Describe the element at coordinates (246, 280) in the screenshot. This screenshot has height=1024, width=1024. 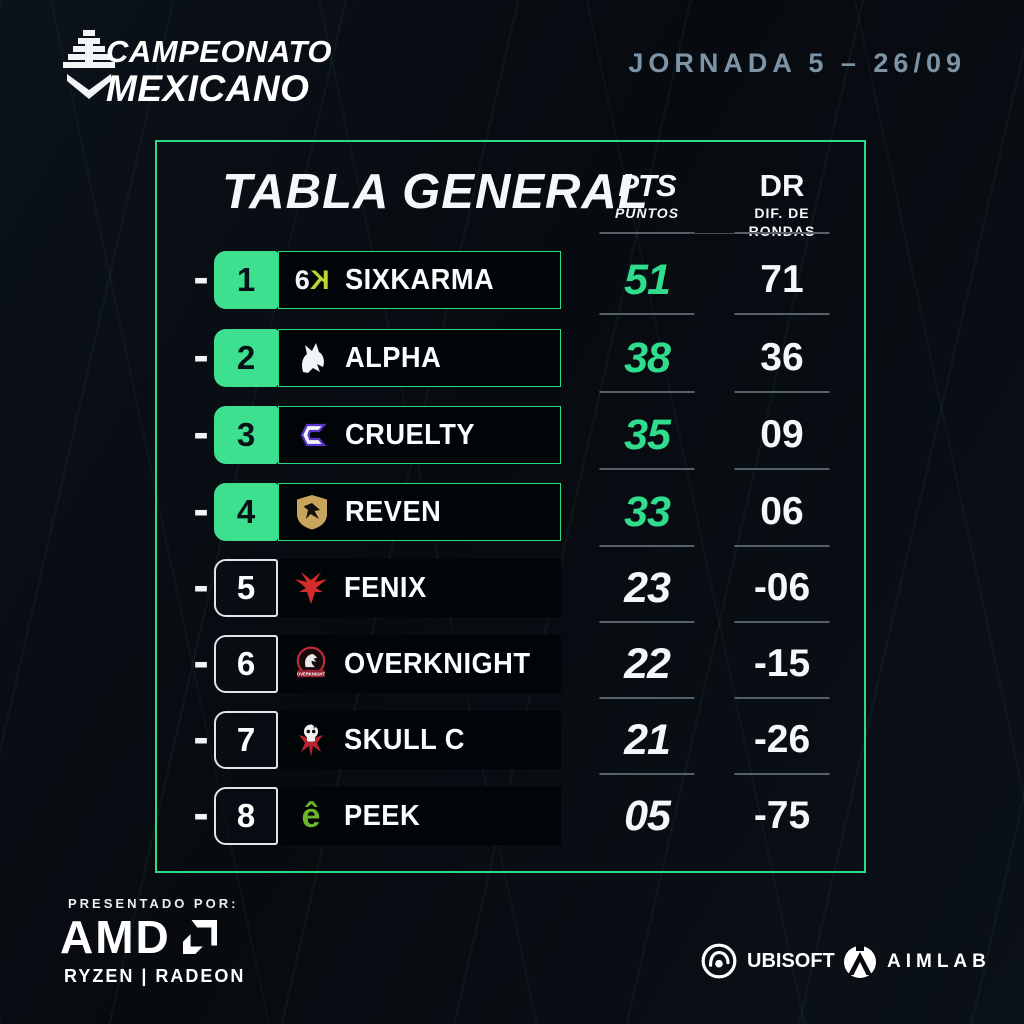
I see `rank-badge: 1` at that location.